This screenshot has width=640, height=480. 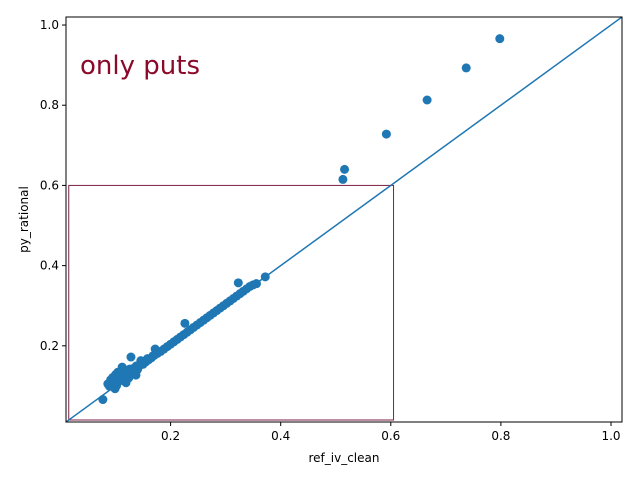 I want to click on annotation-only-puts: only puts, so click(x=140, y=66).